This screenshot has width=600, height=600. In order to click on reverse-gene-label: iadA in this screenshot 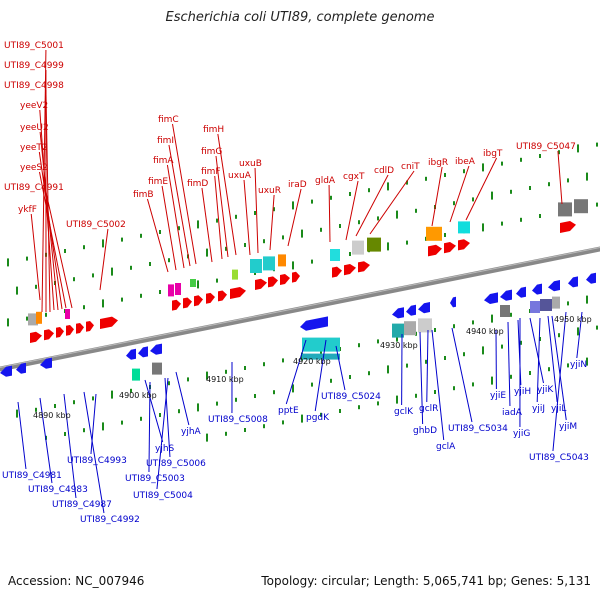, I will do `click(512, 413)`.